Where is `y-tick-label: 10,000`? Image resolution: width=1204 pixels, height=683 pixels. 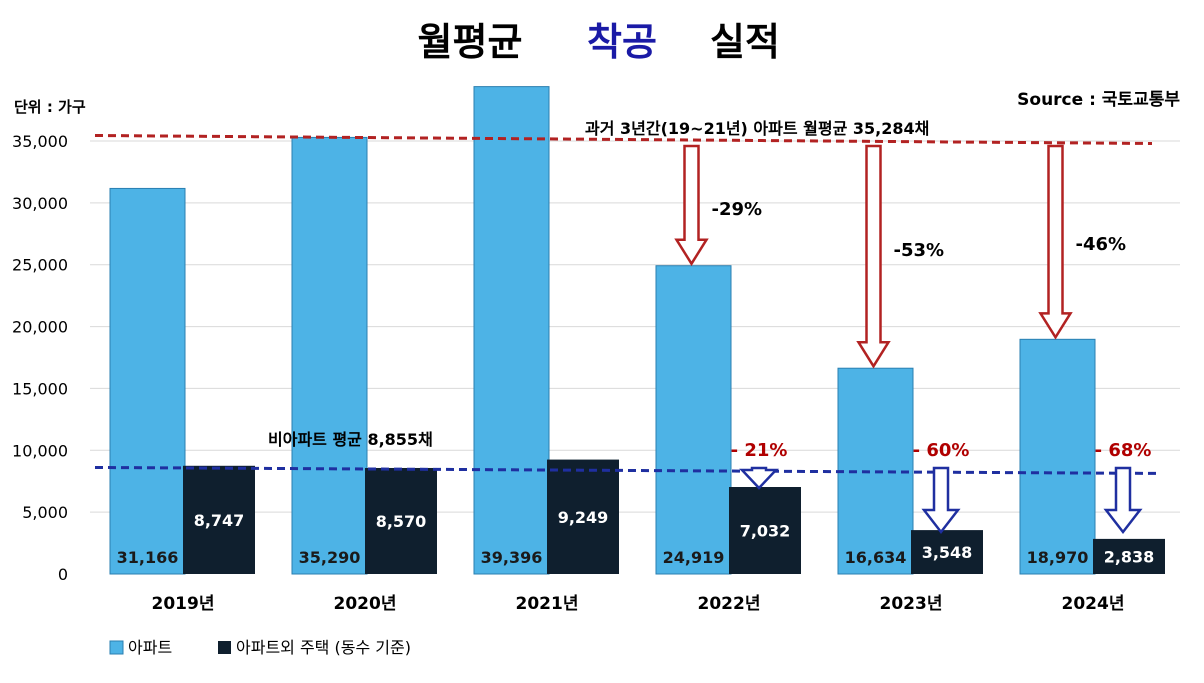
y-tick-label: 10,000 is located at coordinates (40, 450).